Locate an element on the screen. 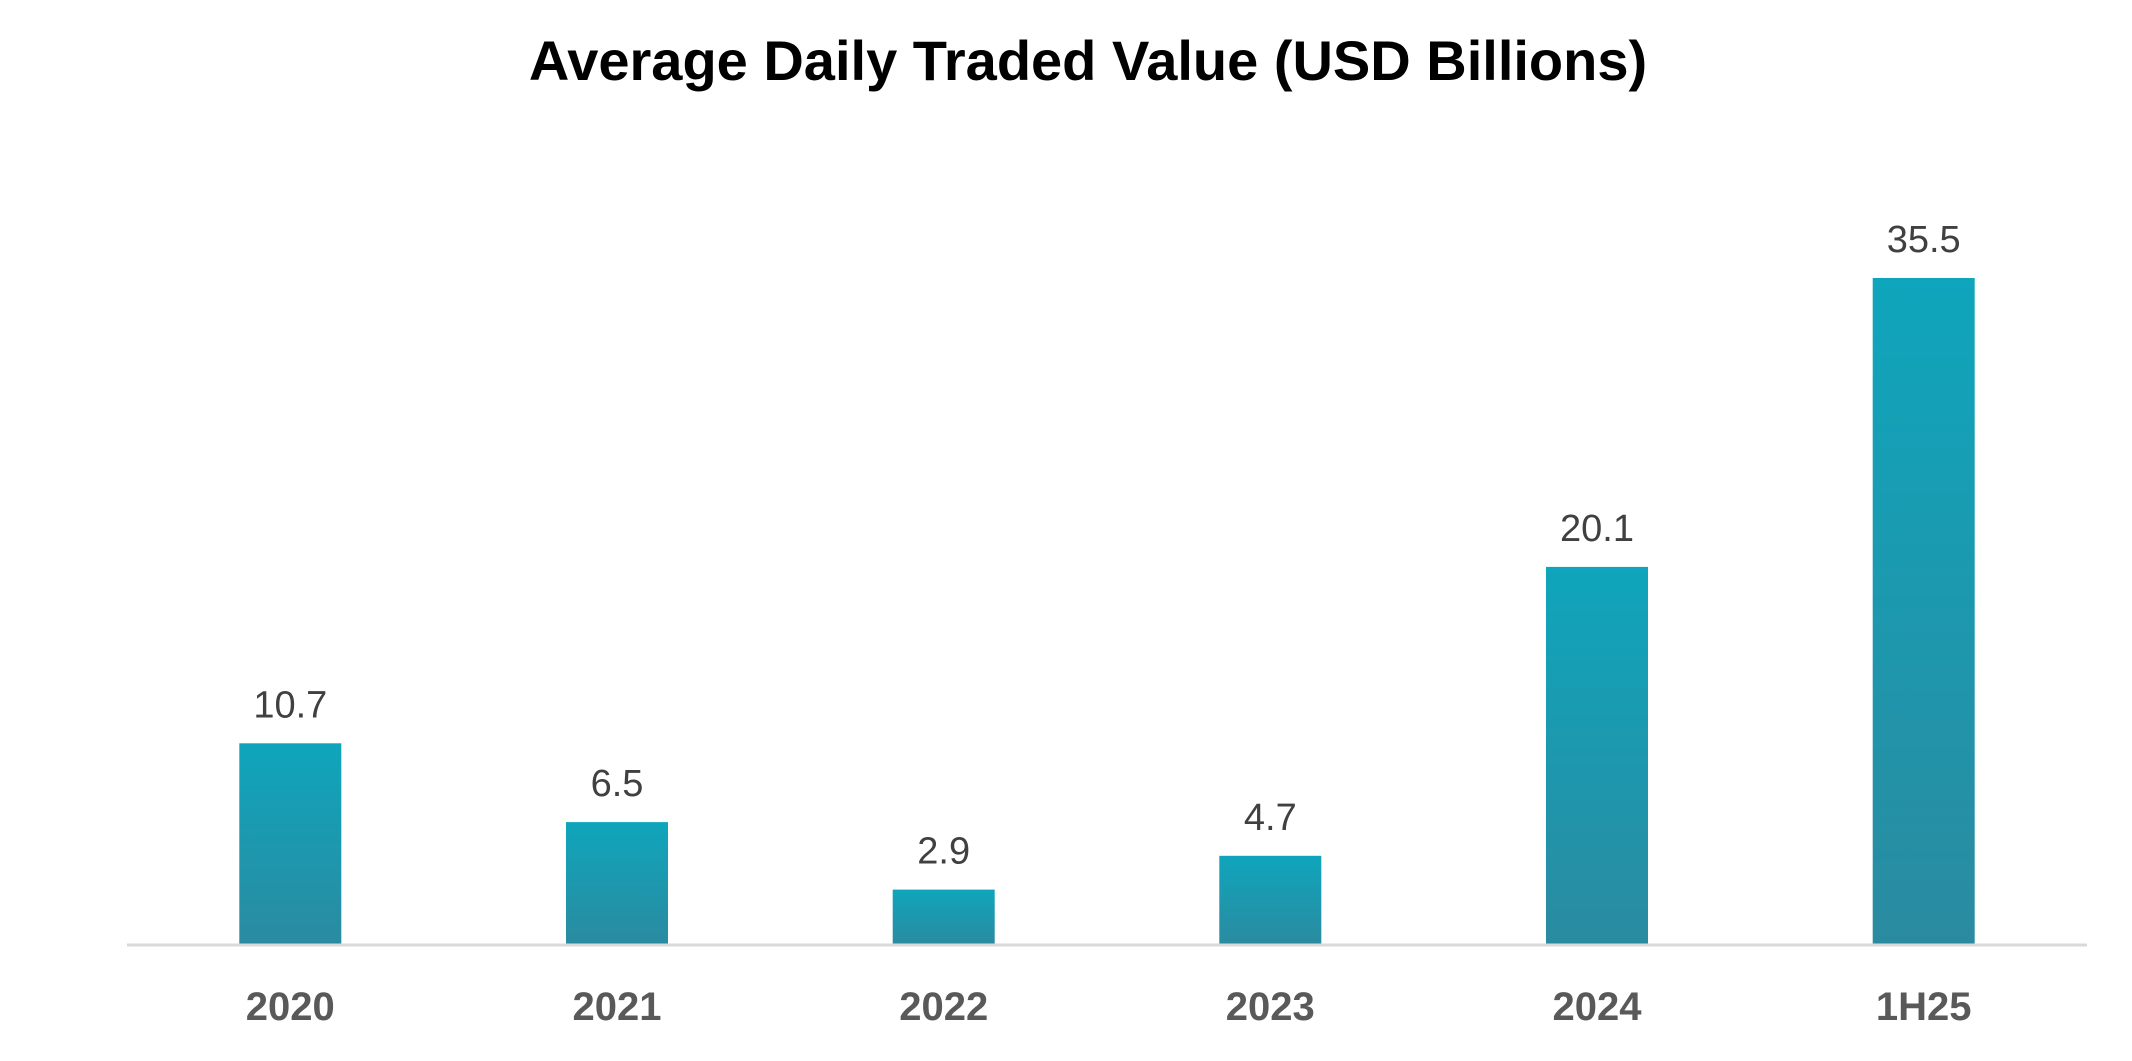 This screenshot has height=1061, width=2132. data-label-2020: 10.7 is located at coordinates (290, 705).